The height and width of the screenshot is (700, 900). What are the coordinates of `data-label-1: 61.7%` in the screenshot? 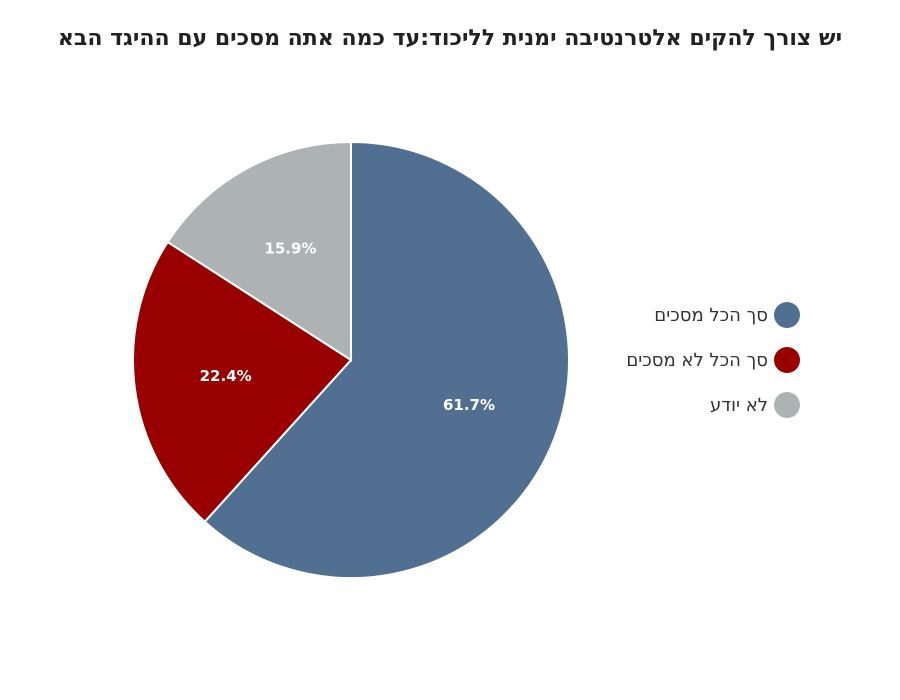 It's located at (469, 405).